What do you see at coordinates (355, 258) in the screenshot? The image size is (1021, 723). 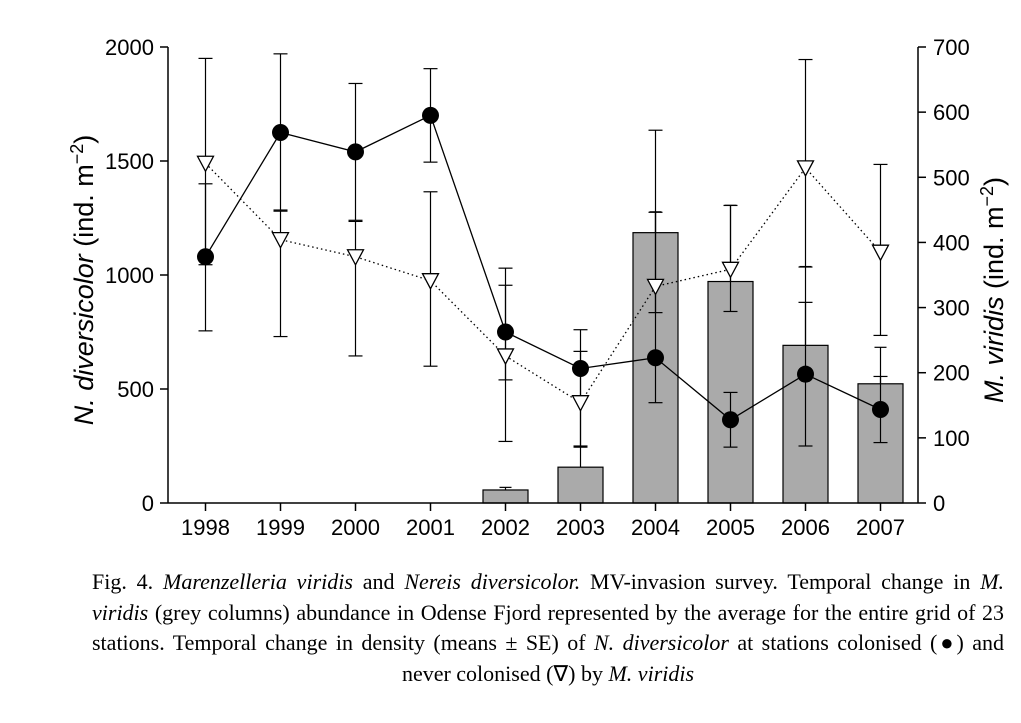 I see `triangle-marker-2000` at bounding box center [355, 258].